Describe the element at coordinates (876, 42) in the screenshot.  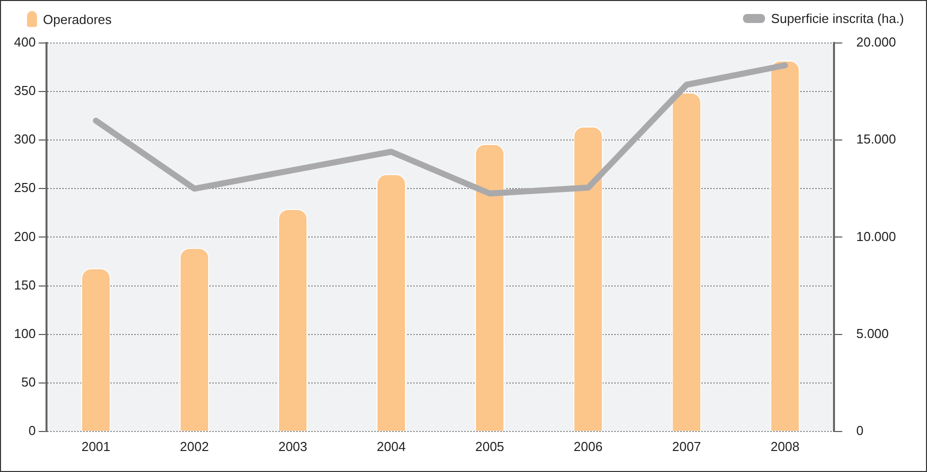
I see `y2-tick-label: 20.000` at that location.